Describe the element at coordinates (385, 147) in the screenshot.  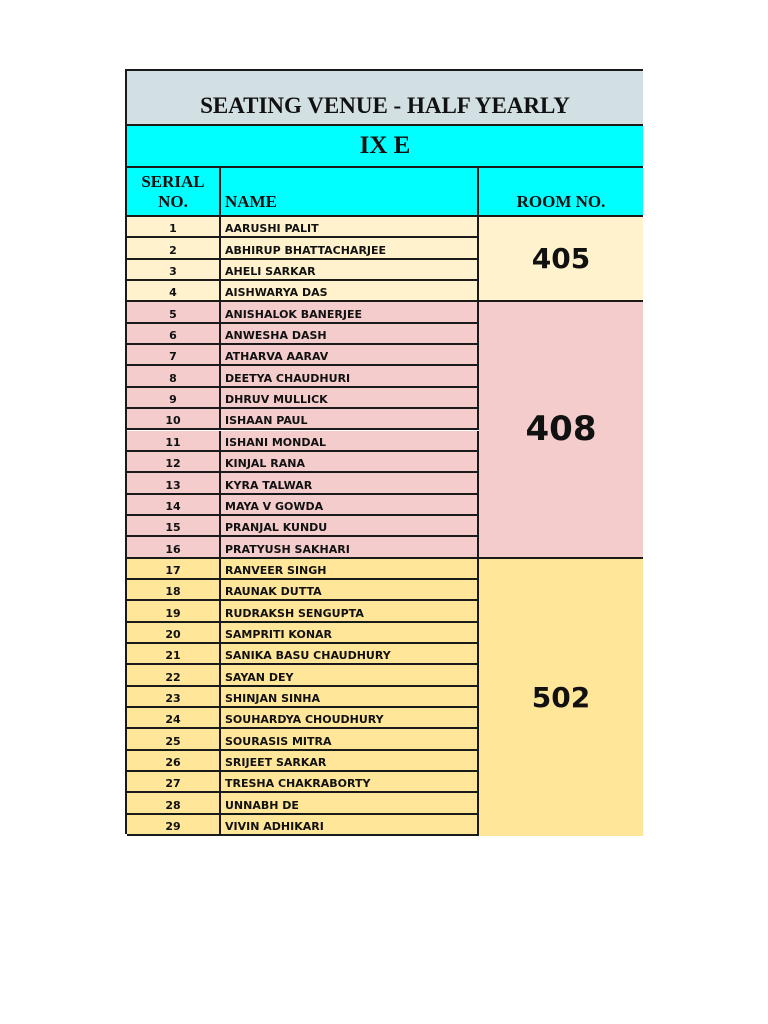
I see `class-name: IX E` at that location.